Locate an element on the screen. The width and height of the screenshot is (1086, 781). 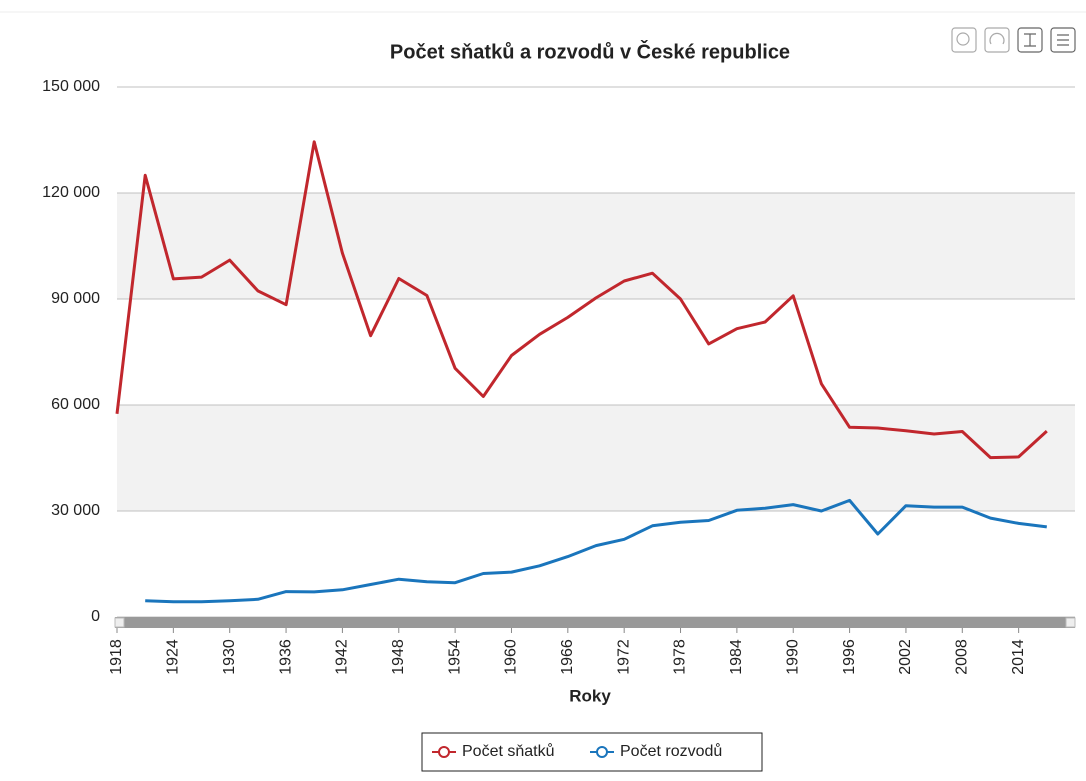
x-tick-label: 1984 is located at coordinates (736, 657).